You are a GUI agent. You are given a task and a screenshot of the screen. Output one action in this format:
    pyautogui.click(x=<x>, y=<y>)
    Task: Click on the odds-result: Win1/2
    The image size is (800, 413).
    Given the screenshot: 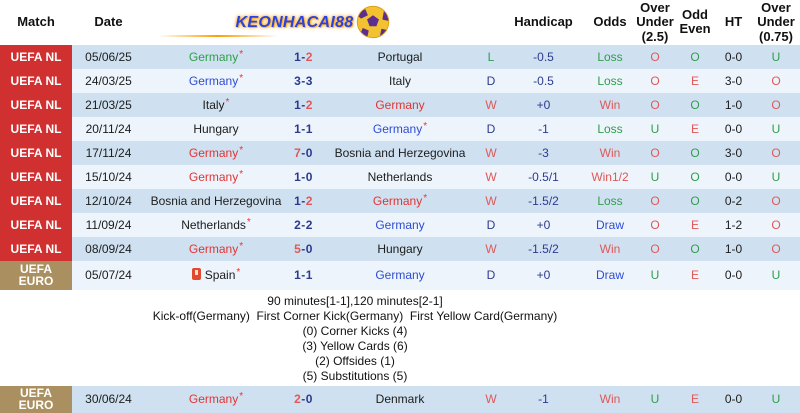 What is the action you would take?
    pyautogui.click(x=610, y=176)
    